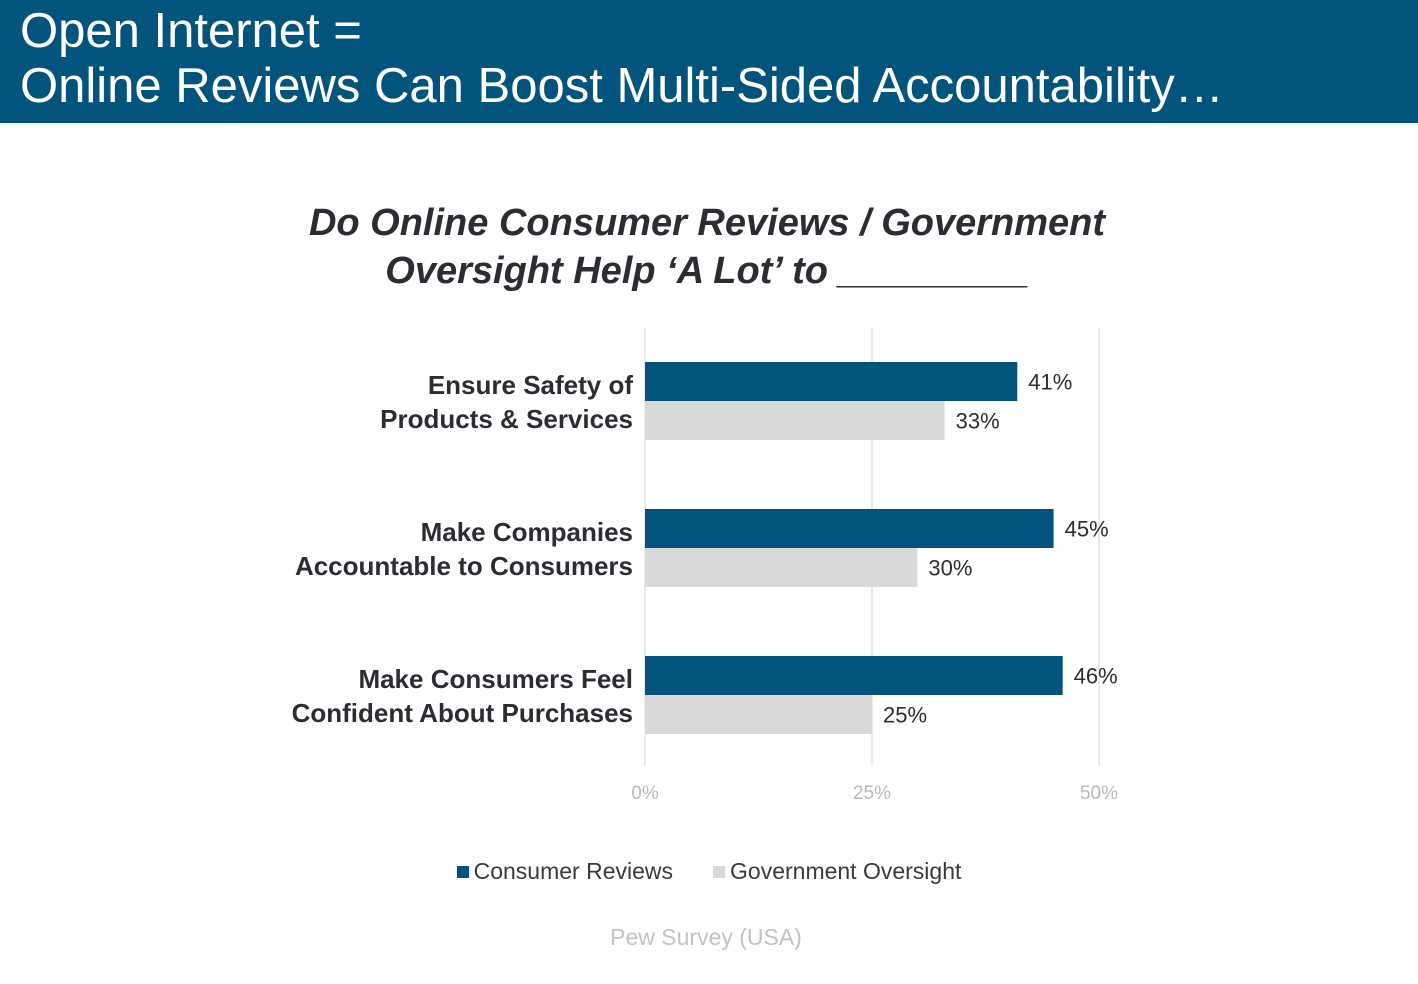  I want to click on category-label: Ensure Safety of, so click(531, 385).